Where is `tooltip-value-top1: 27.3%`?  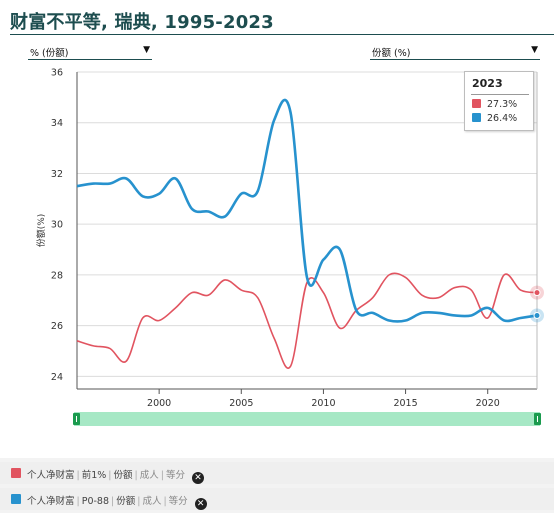
tooltip-value-top1: 27.3% is located at coordinates (502, 104).